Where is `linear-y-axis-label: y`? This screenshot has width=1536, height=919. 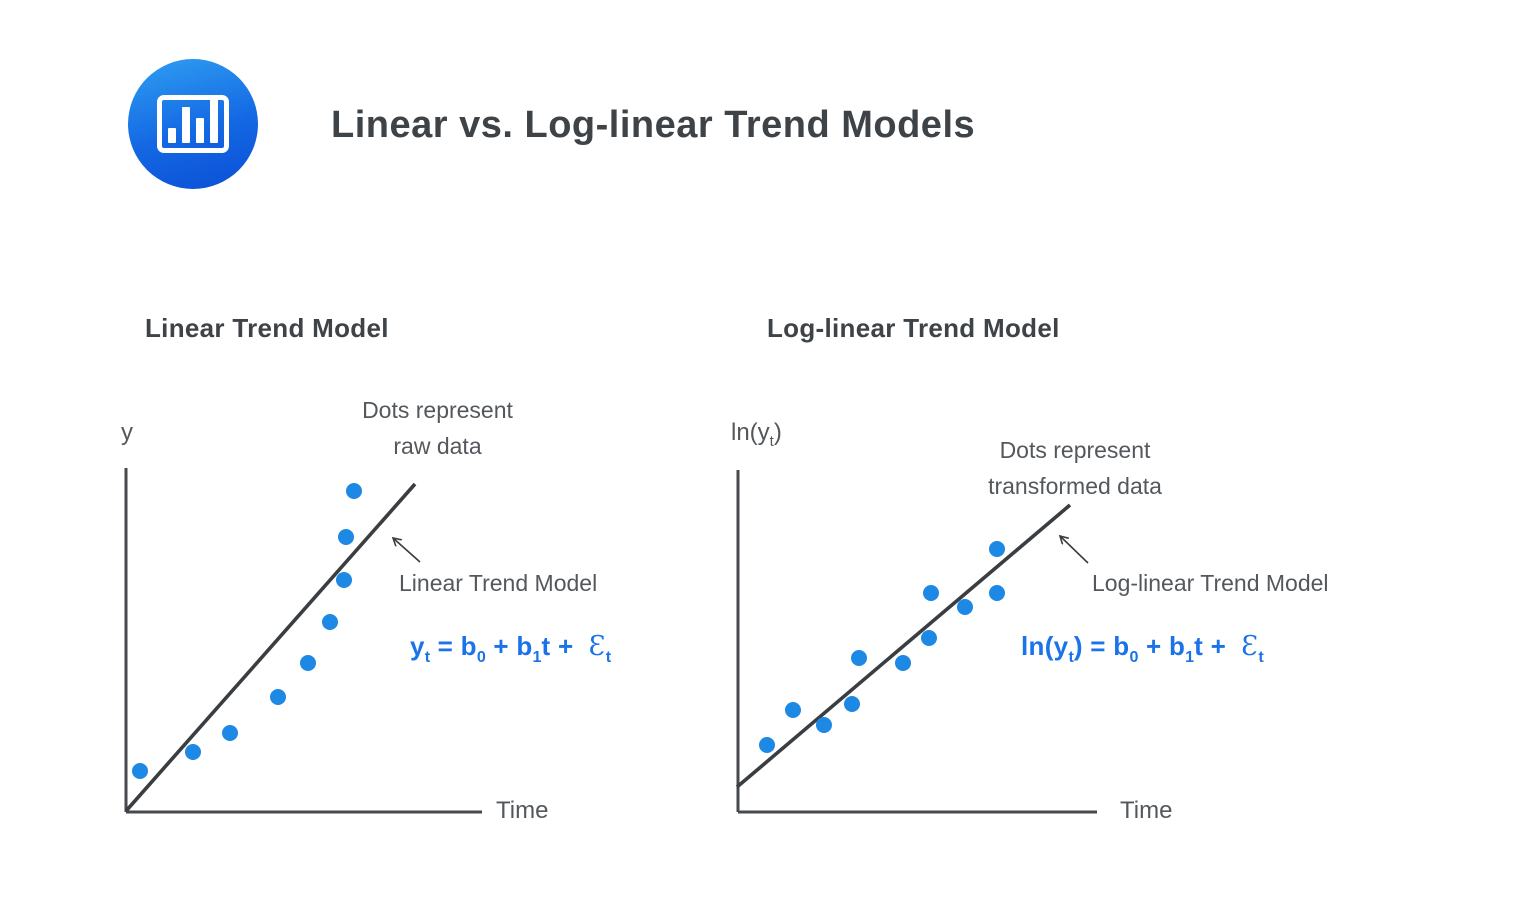
linear-y-axis-label: y is located at coordinates (127, 432).